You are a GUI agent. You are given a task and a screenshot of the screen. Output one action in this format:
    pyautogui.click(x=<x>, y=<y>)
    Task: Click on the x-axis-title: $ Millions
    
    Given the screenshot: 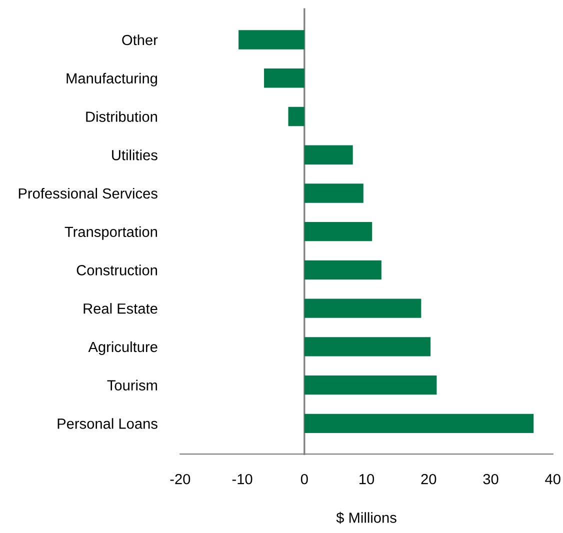 What is the action you would take?
    pyautogui.click(x=366, y=518)
    